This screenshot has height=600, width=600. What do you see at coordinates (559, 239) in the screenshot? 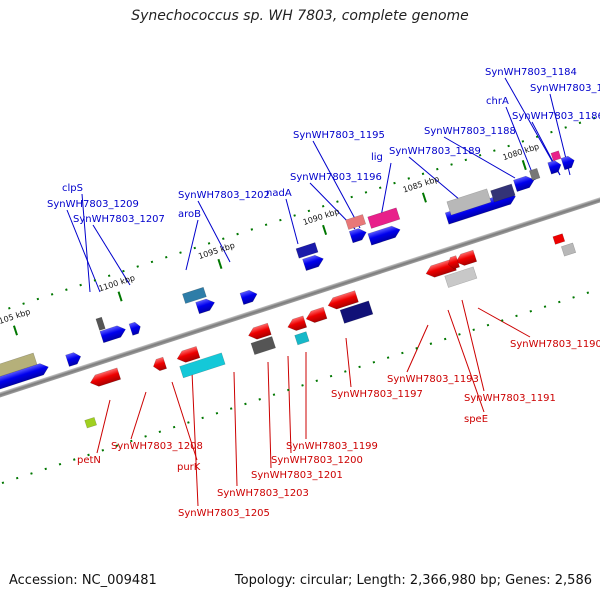
I see `gene-box-red` at bounding box center [559, 239].